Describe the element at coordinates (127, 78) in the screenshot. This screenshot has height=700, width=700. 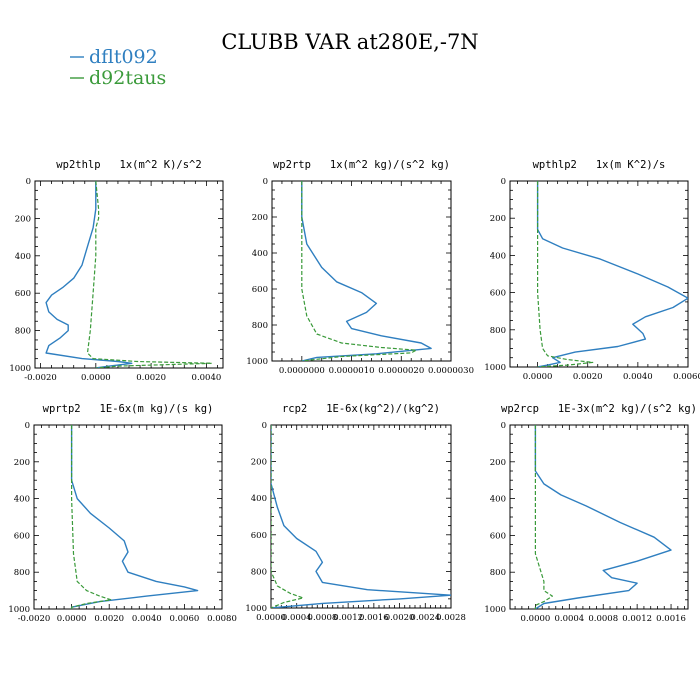
I see `legend-label-d92taus: d92taus` at that location.